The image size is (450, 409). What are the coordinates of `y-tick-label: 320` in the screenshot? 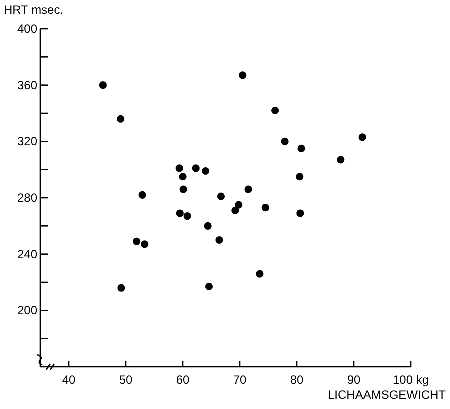 It's located at (27, 141).